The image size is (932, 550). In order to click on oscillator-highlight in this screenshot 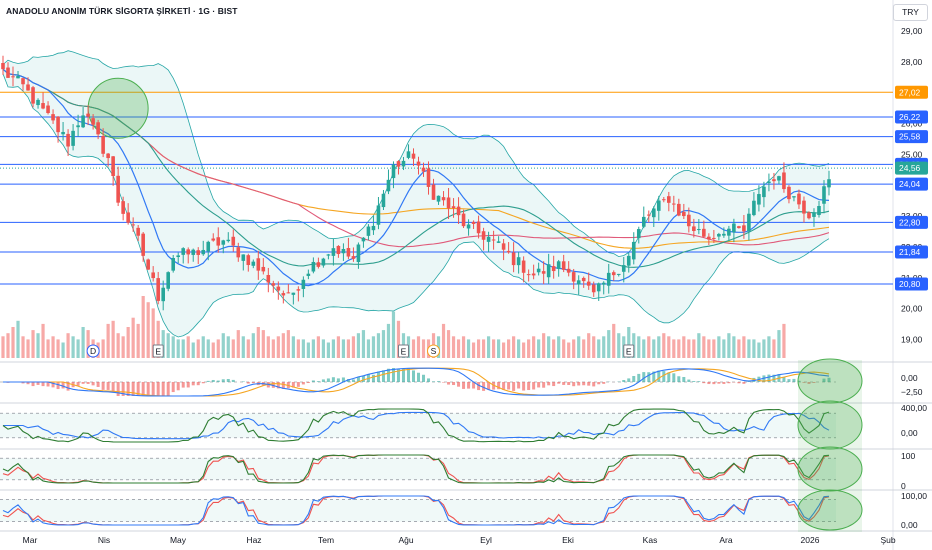, I will do `click(830, 381)`.